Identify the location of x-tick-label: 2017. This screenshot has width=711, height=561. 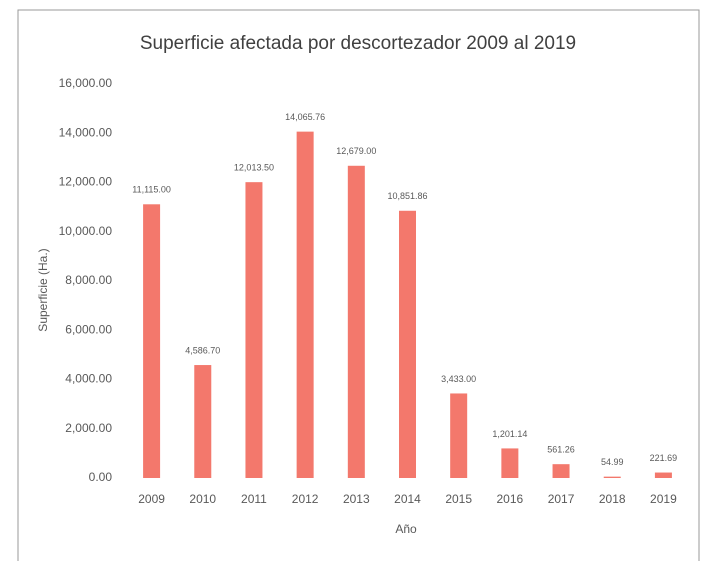
(561, 499).